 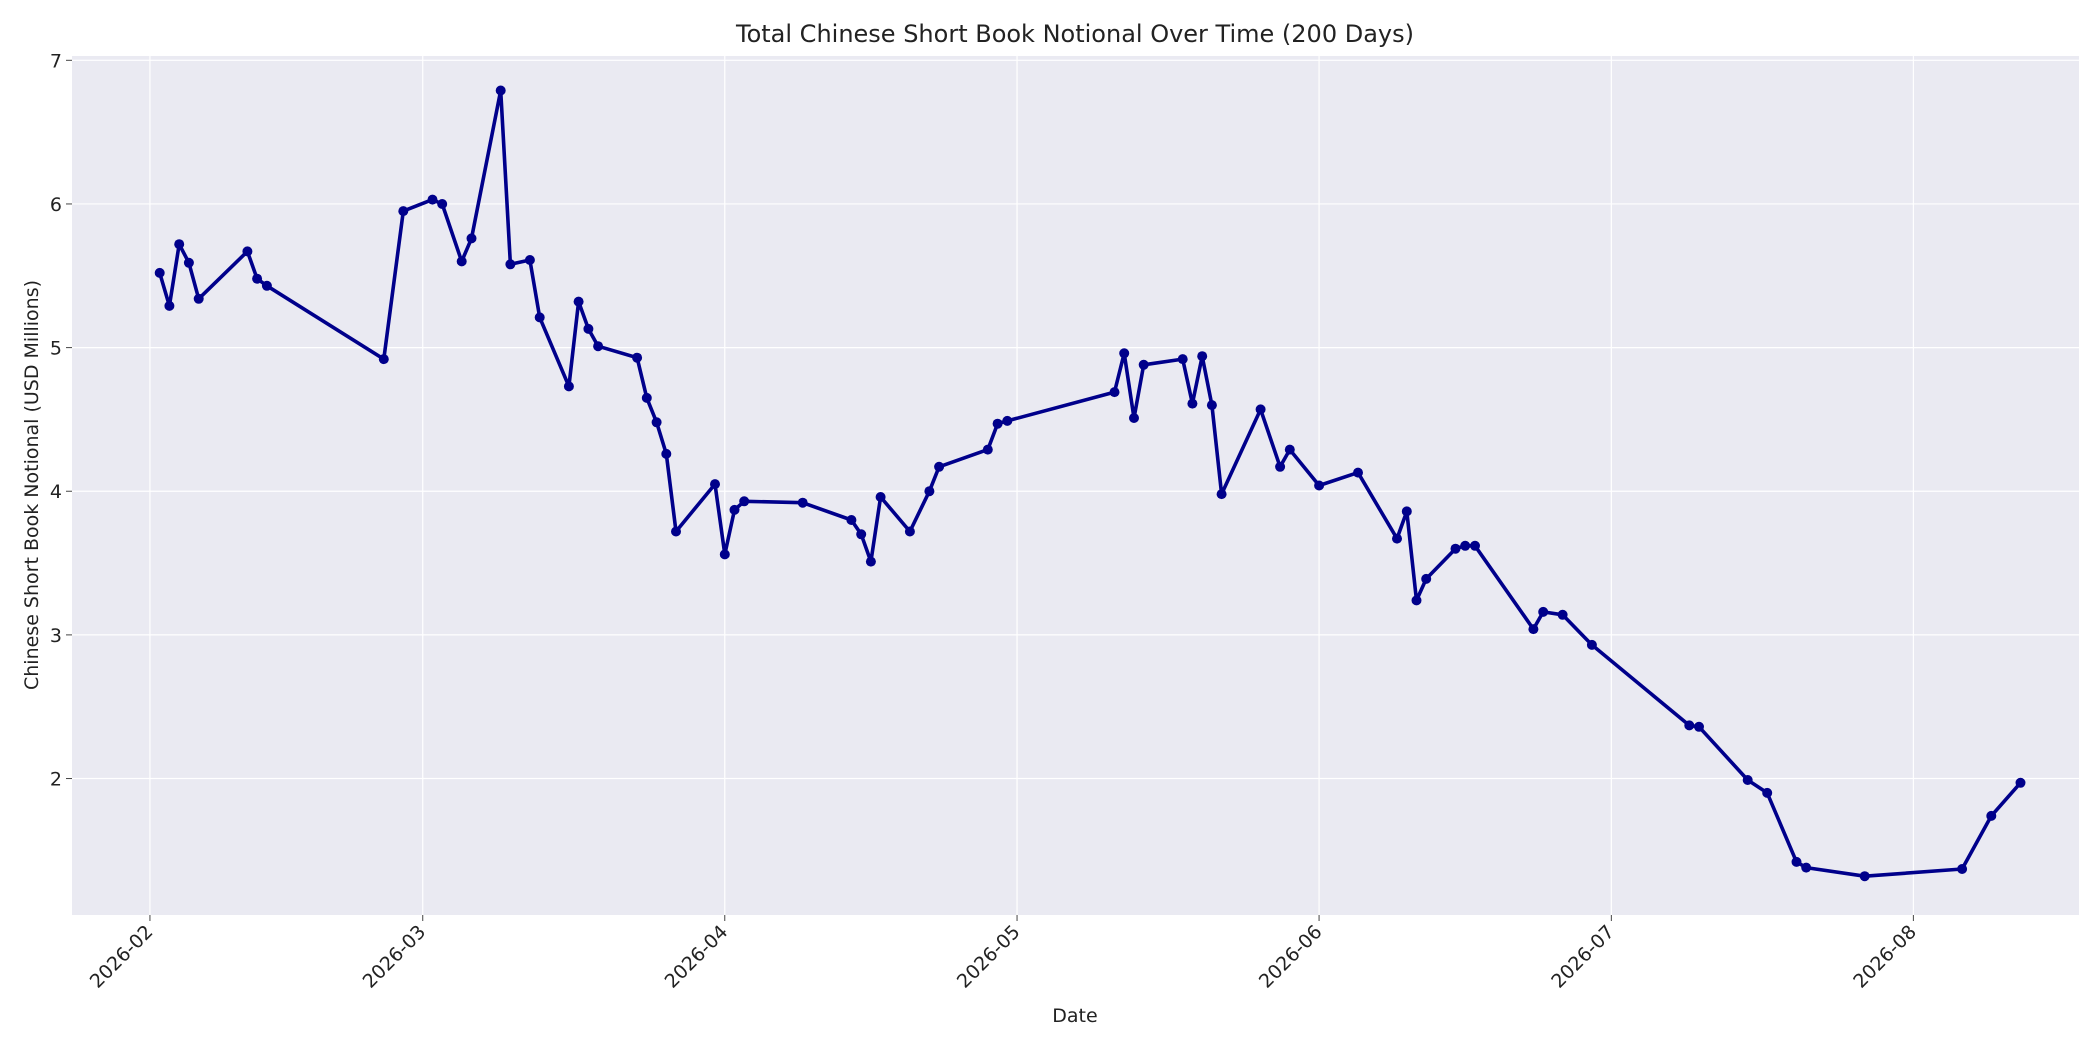 I want to click on y-tick-label: 5, so click(x=56, y=349).